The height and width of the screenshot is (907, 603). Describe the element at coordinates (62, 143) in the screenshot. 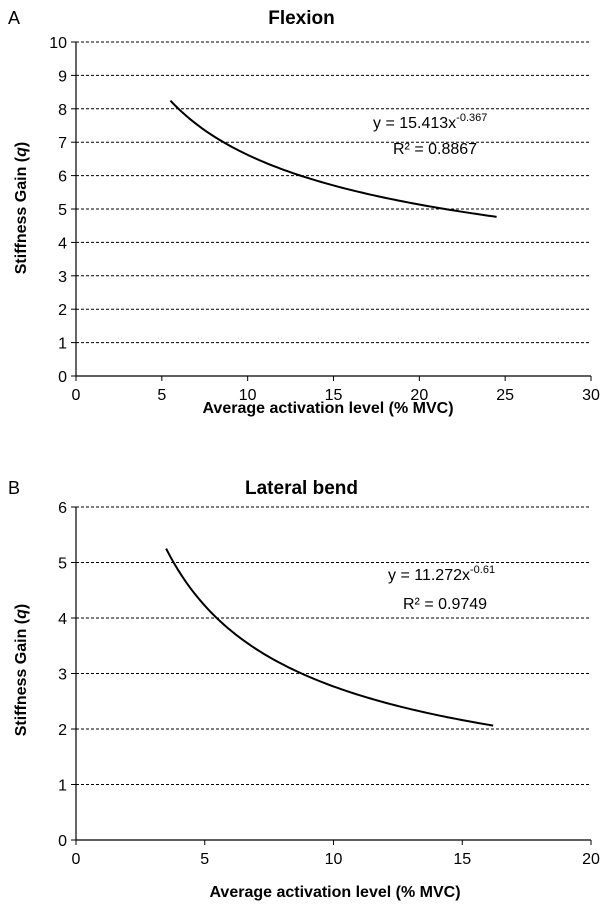

I see `y-tick-label: 7` at that location.